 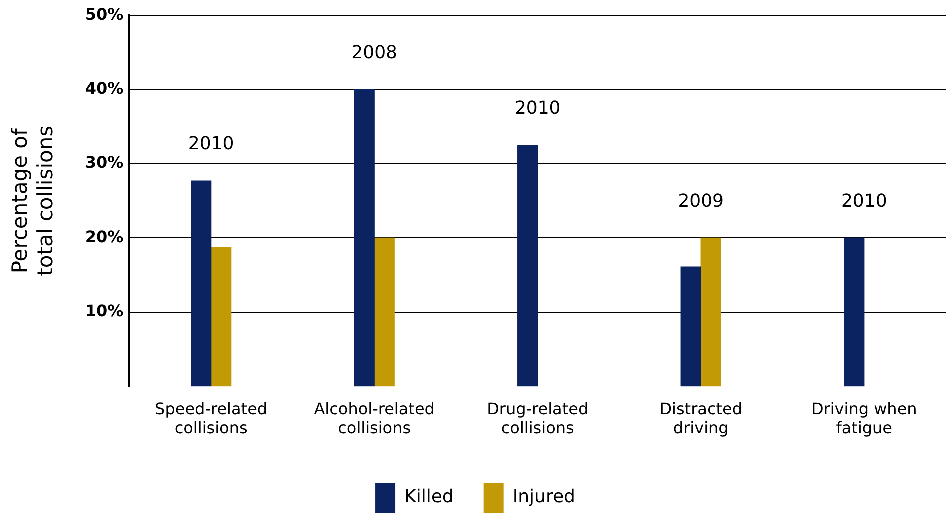 I want to click on x-tick-label: Alcohol-related collisions, so click(x=374, y=418).